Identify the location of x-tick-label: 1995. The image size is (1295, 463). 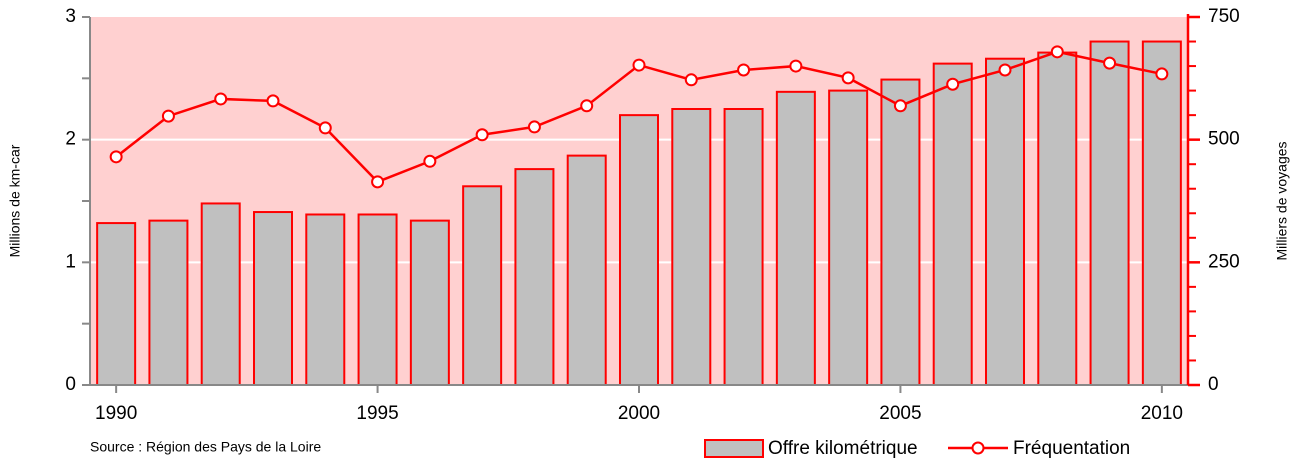
(377, 413).